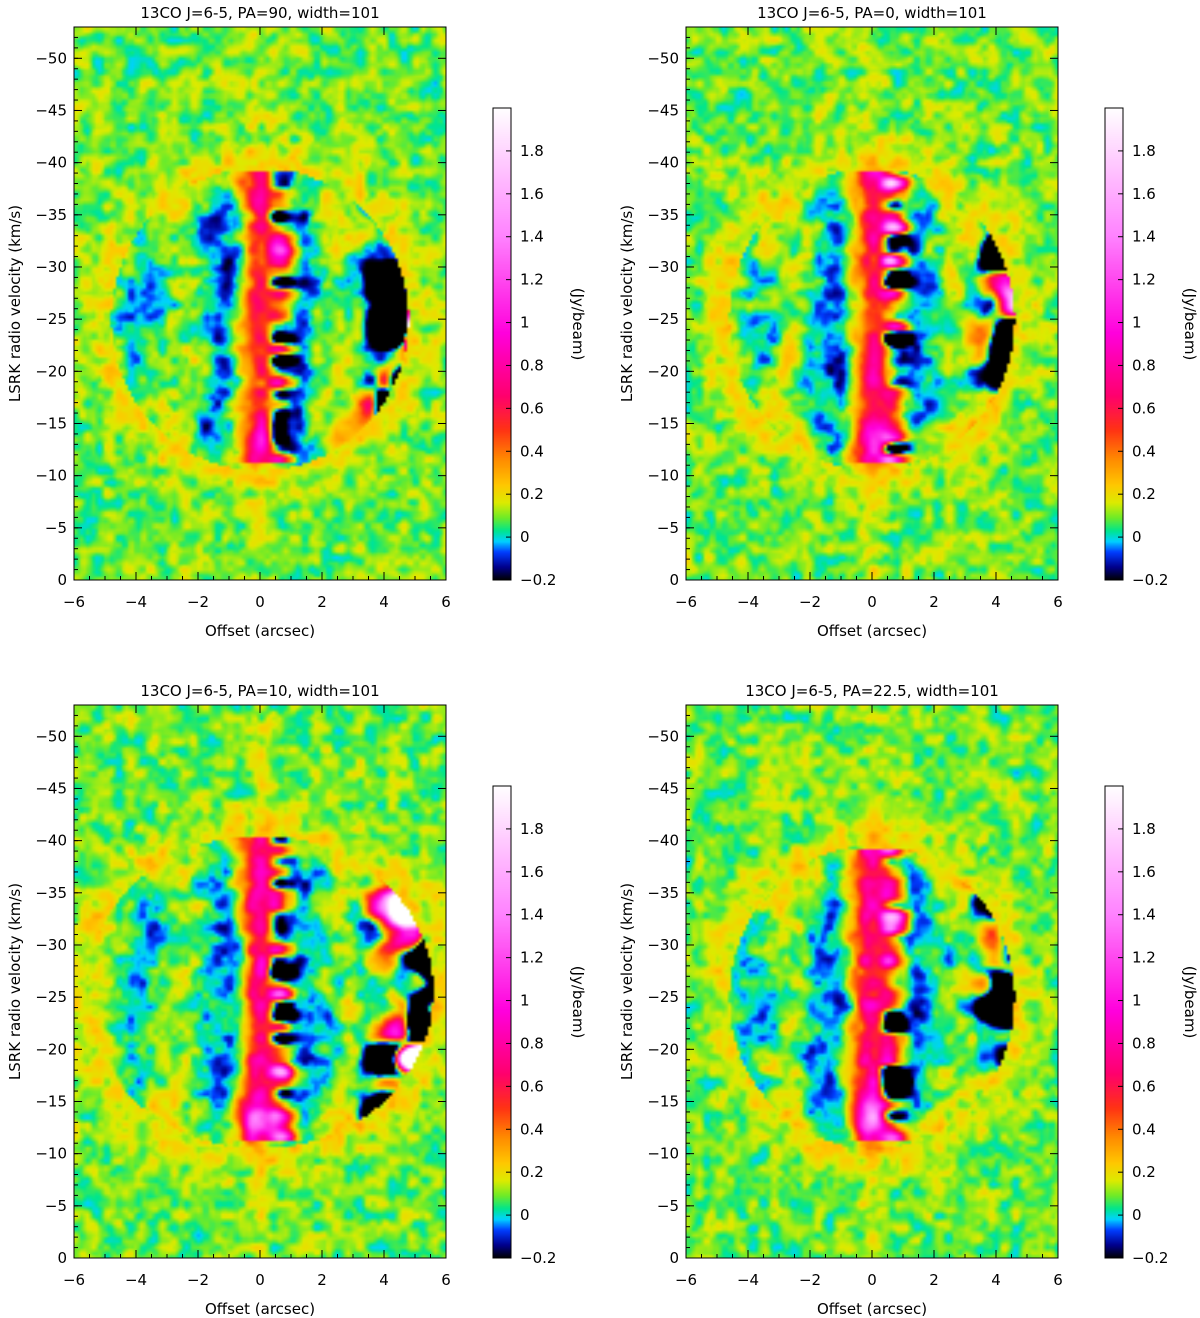 Image resolution: width=1200 pixels, height=1318 pixels. What do you see at coordinates (872, 691) in the screenshot?
I see `panel-title: 13CO J=6-5, PA=22.5, width=101` at bounding box center [872, 691].